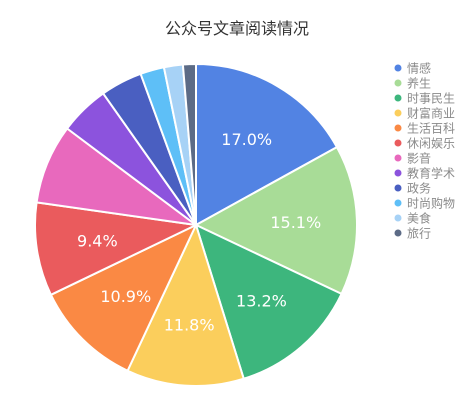  Describe the element at coordinates (431, 99) in the screenshot. I see `legend-item-label: 时事民生` at that location.